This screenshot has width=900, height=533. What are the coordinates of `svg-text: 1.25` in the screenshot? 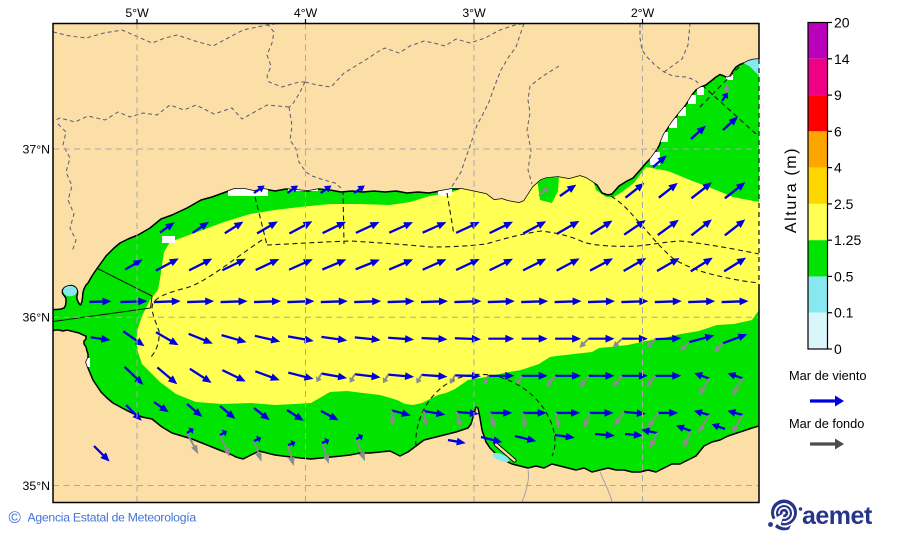 It's located at (847, 240).